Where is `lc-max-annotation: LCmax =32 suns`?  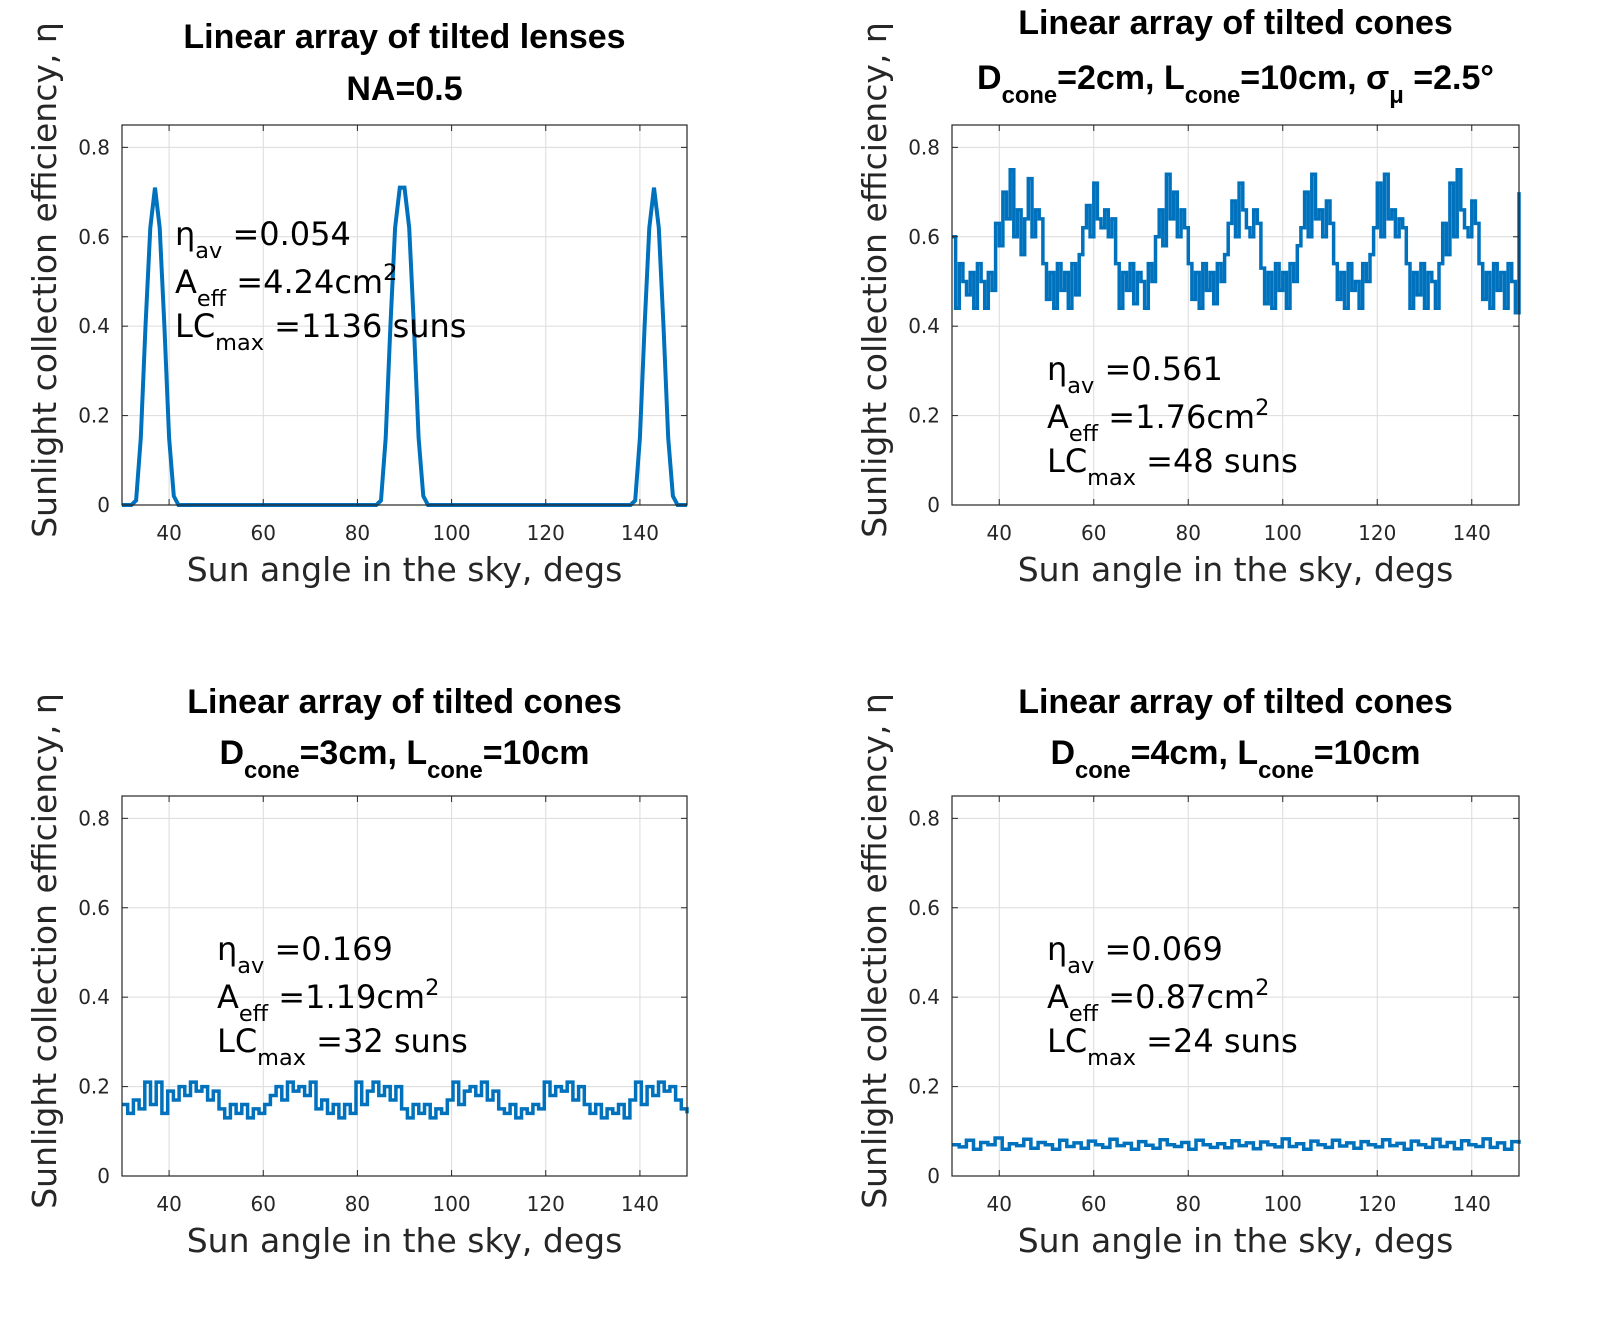
lc-max-annotation: LCmax =32 suns is located at coordinates (342, 1046).